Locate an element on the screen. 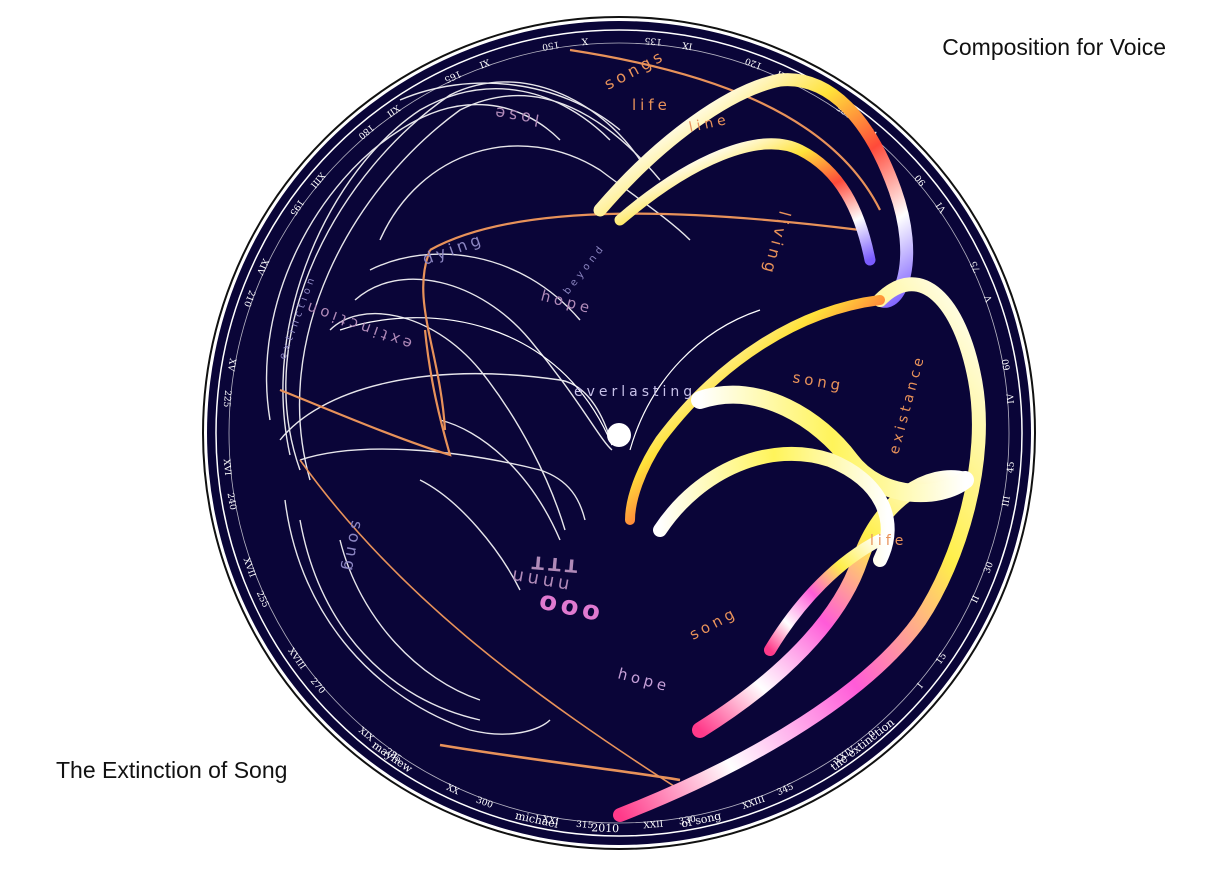 The height and width of the screenshot is (879, 1227). center-arc-right is located at coordinates (695, 380).